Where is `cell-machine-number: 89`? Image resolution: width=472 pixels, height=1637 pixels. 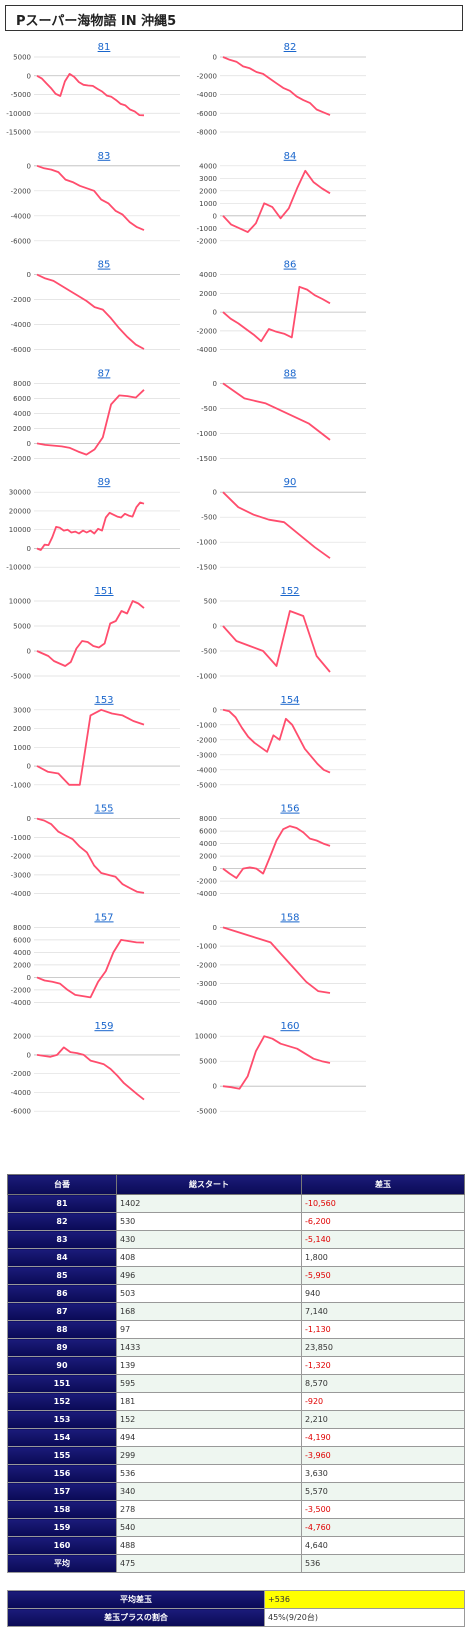 cell-machine-number: 89 is located at coordinates (62, 1347).